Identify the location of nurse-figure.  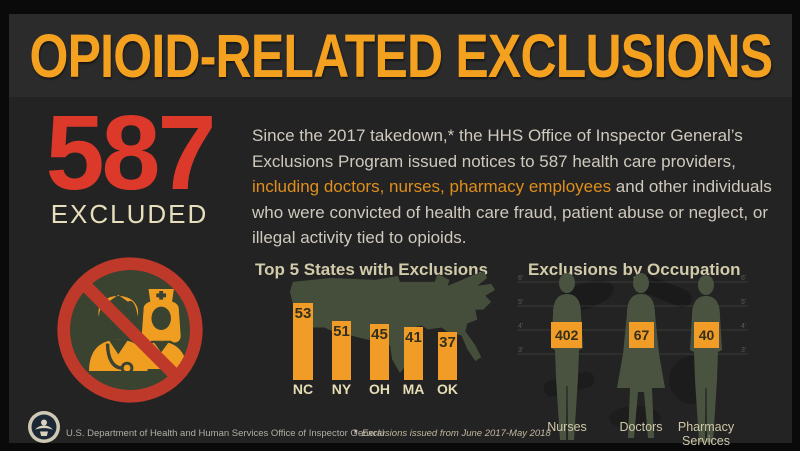
(161, 329).